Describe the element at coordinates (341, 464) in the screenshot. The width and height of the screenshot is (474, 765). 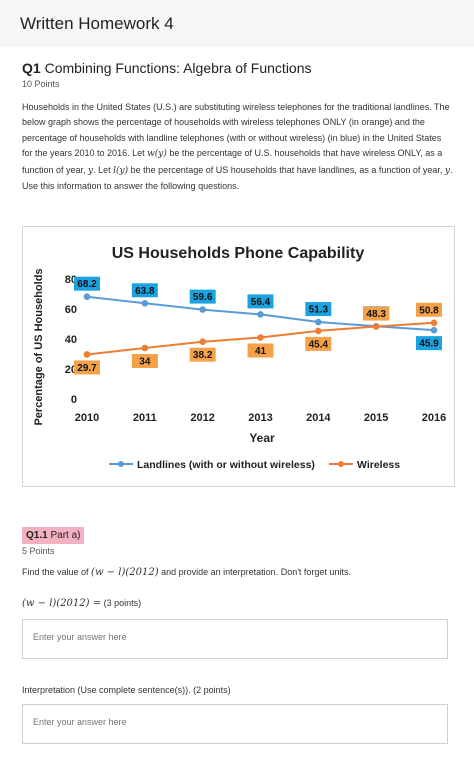
I see `legend-wireless-marker` at that location.